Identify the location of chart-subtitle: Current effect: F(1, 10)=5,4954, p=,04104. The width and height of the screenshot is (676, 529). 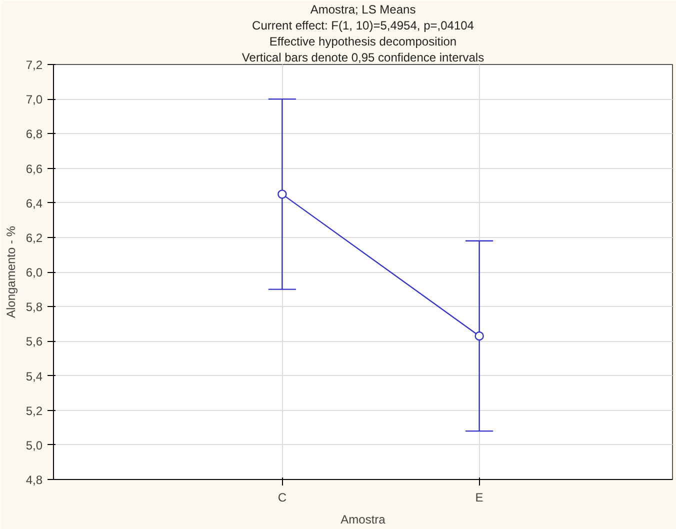
(363, 25).